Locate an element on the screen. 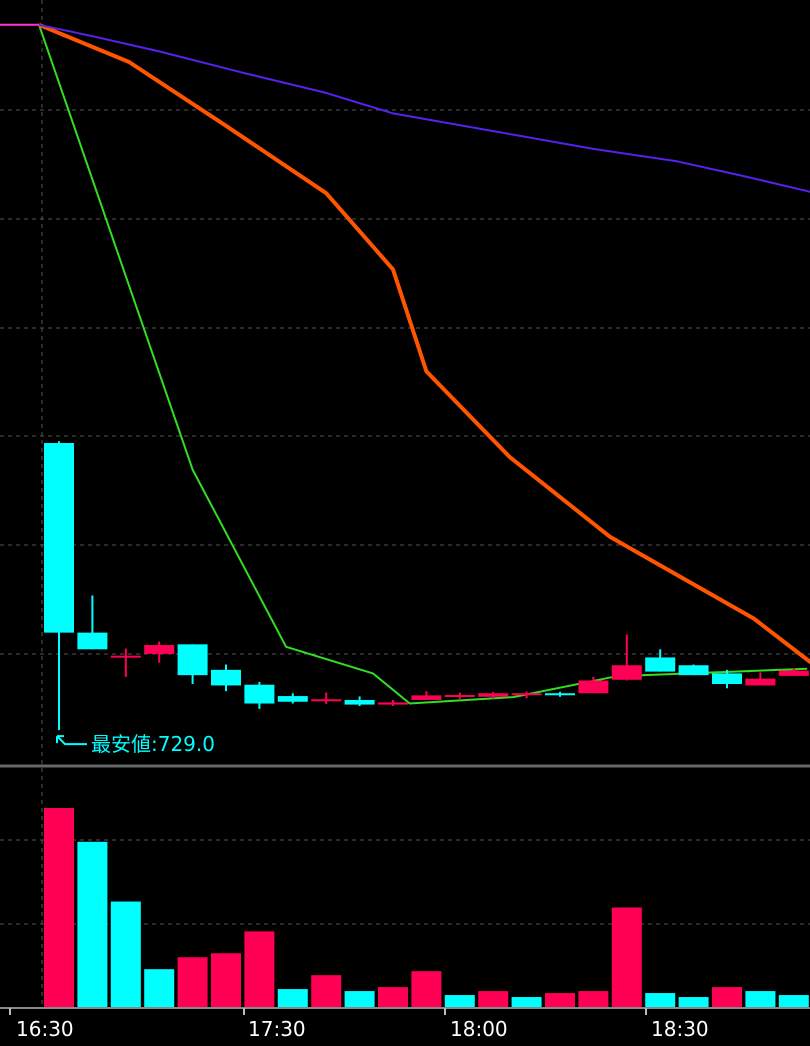 The height and width of the screenshot is (1046, 810). x-tick-label: 18:00 is located at coordinates (479, 1029).